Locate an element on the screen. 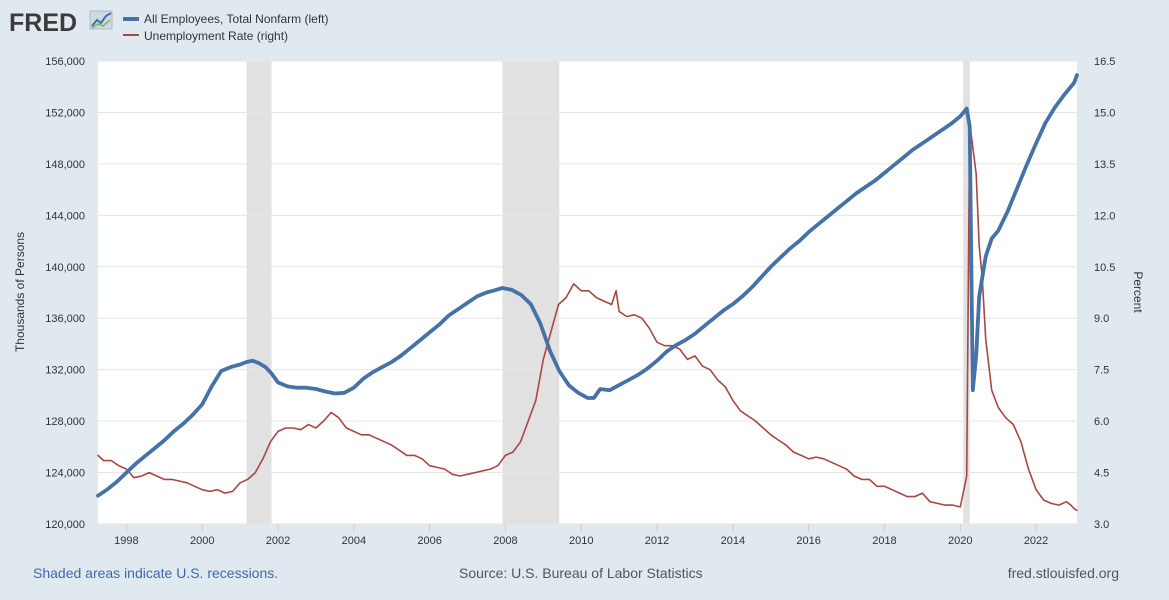 This screenshot has height=600, width=1169. x-tick-label: 2018 is located at coordinates (884, 541).